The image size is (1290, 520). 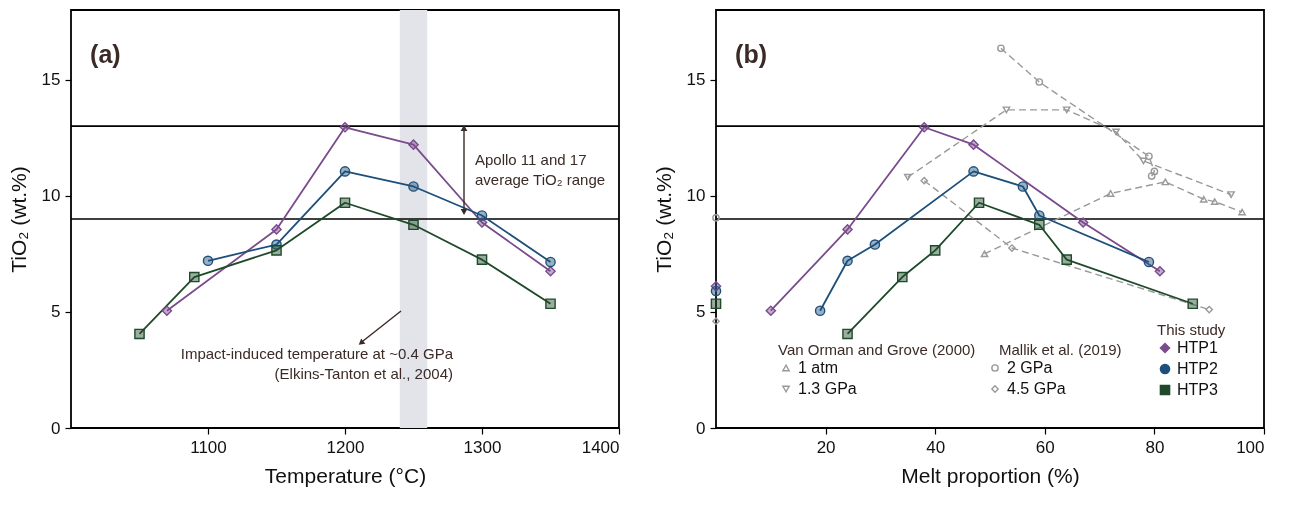 I want to click on x-tick-label: 1100, so click(x=208, y=447).